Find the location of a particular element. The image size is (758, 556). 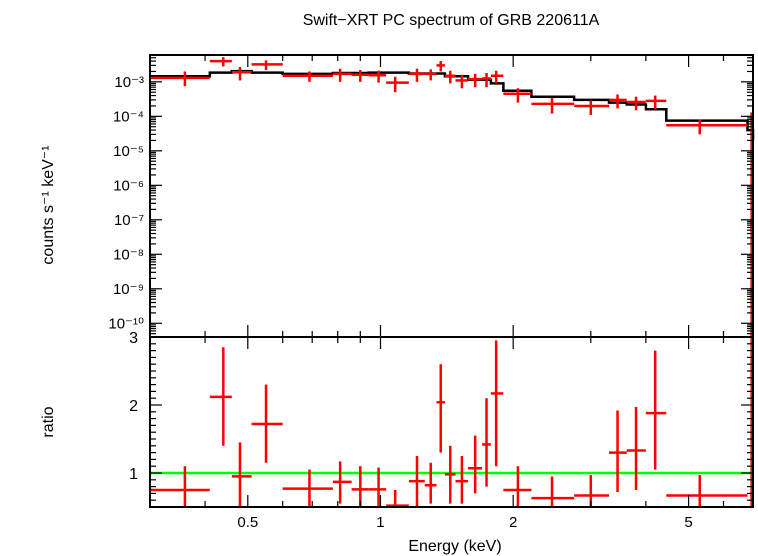

x-tick-label: 5 is located at coordinates (688, 522).